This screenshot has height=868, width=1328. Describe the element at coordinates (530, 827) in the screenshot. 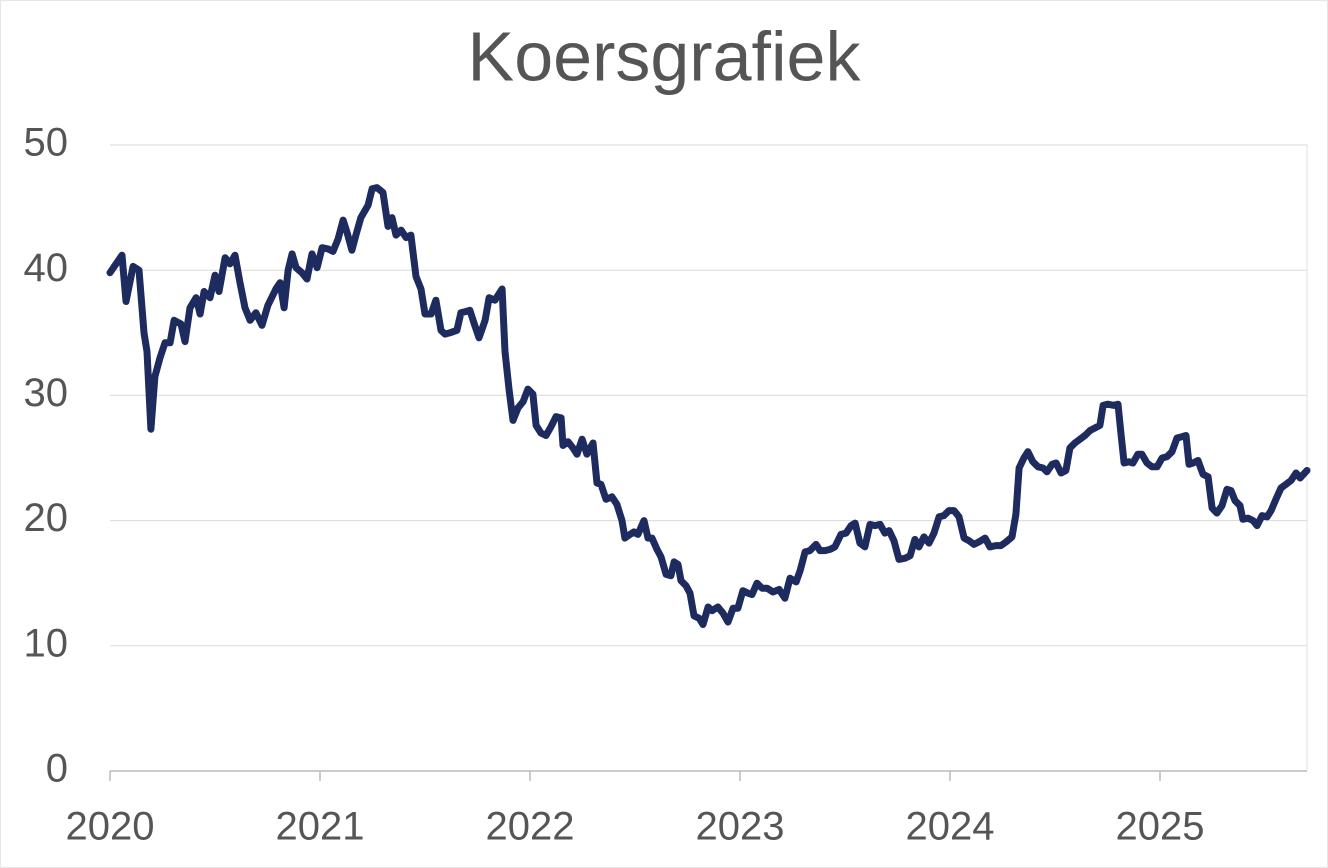

I see `x-tick-label: 2022` at that location.